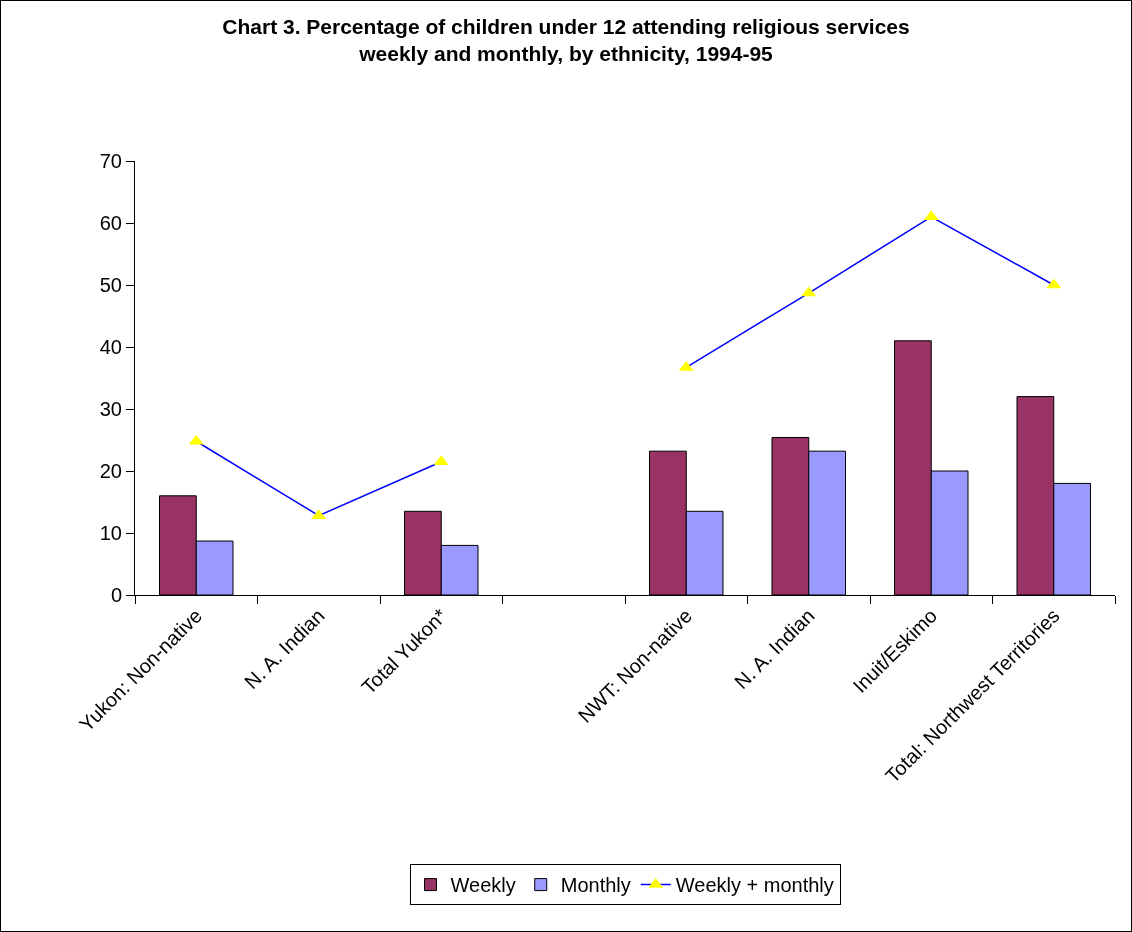 Image resolution: width=1132 pixels, height=932 pixels. Describe the element at coordinates (483, 885) in the screenshot. I see `legend-label: Weekly` at that location.